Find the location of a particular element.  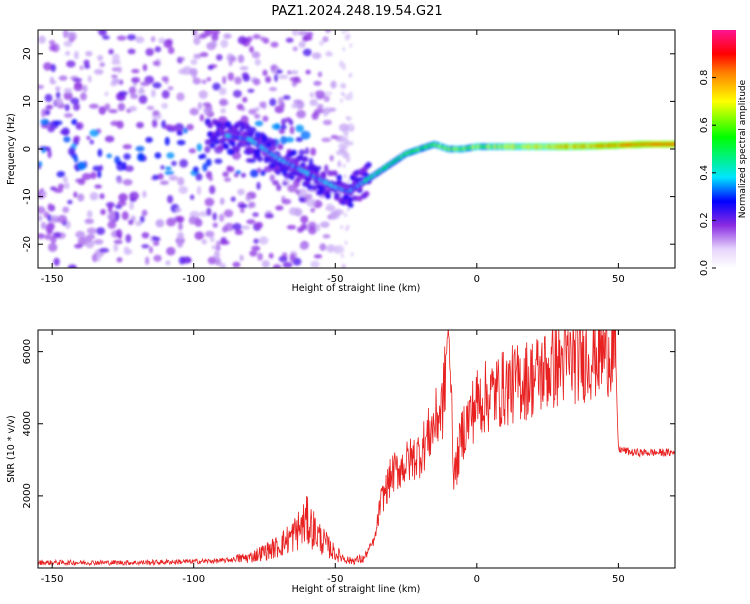

top-y-tick-label: 20 is located at coordinates (27, 53).